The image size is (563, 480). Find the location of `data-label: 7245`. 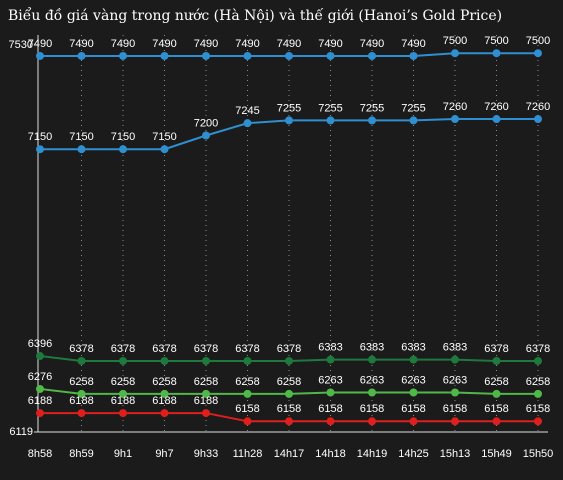

data-label: 7245 is located at coordinates (247, 111).